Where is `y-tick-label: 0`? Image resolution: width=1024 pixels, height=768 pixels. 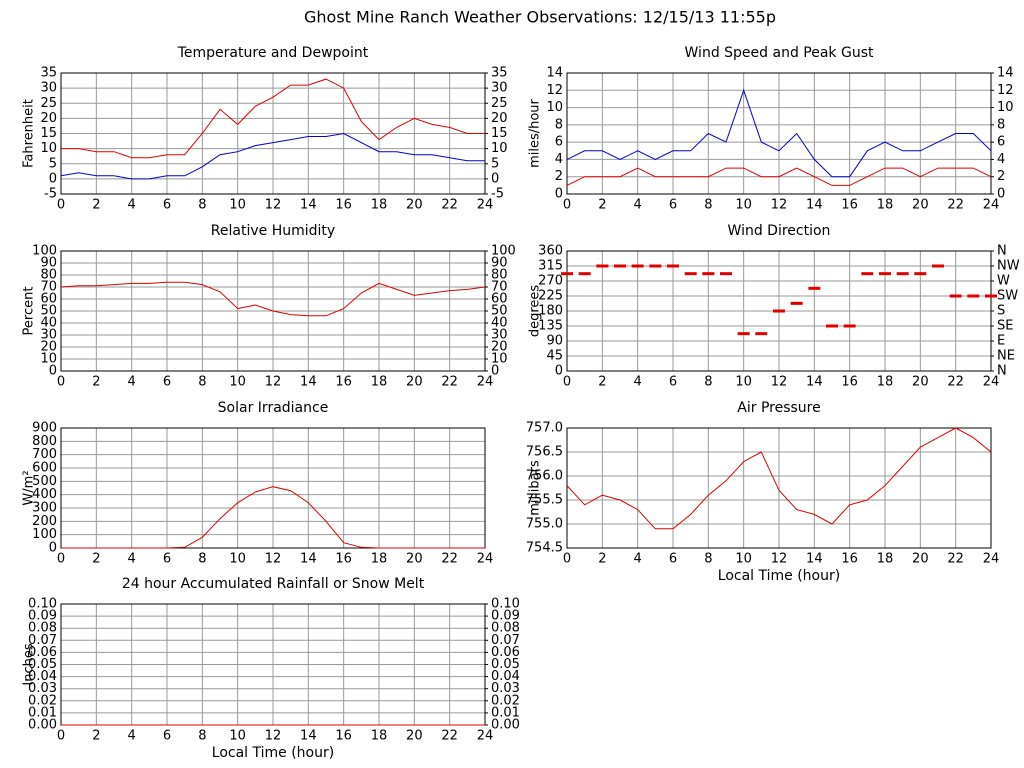
y-tick-label: 0 is located at coordinates (559, 194).